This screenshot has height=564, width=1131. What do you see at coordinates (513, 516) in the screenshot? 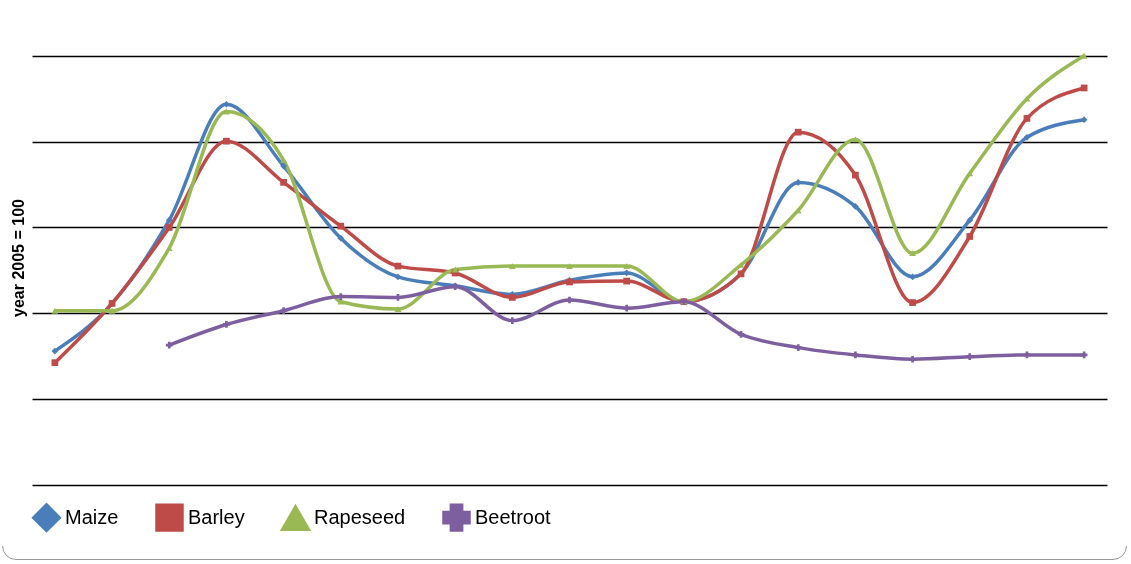
I see `legend-label: Beetroot` at bounding box center [513, 516].